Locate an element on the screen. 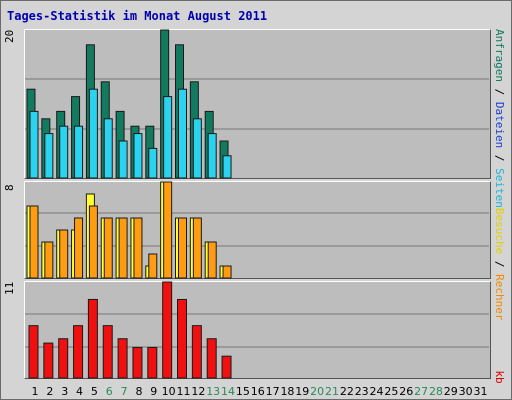 The width and height of the screenshot is (512, 400). chart-title: Tages-Statistik im Monat August 2011 is located at coordinates (137, 16).